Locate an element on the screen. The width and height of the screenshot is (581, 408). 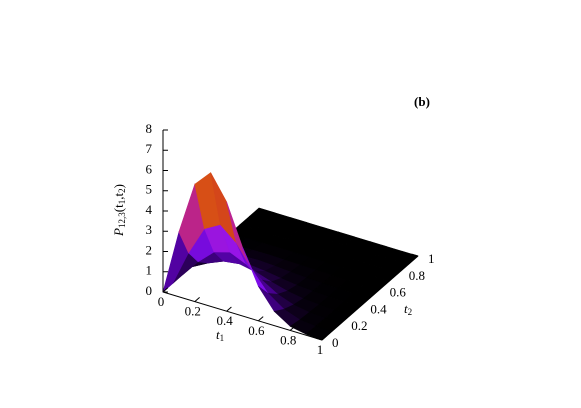
label-part: (t is located at coordinates (118, 208).